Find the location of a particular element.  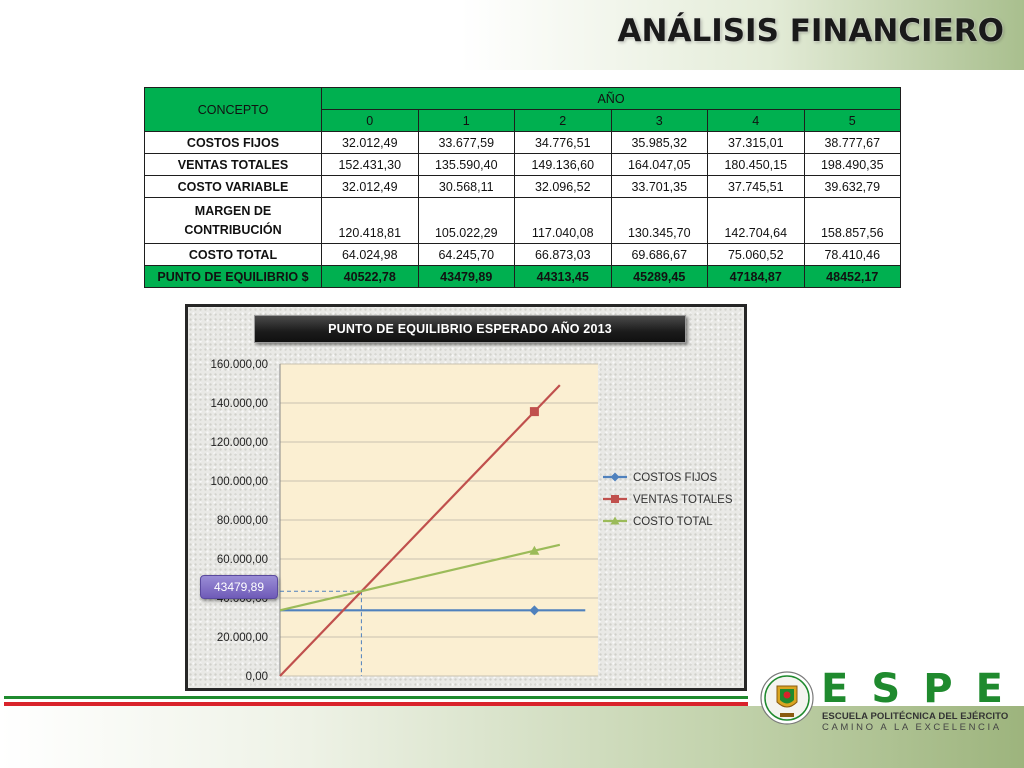

y-tick-label: 100.000,00 is located at coordinates (239, 482).